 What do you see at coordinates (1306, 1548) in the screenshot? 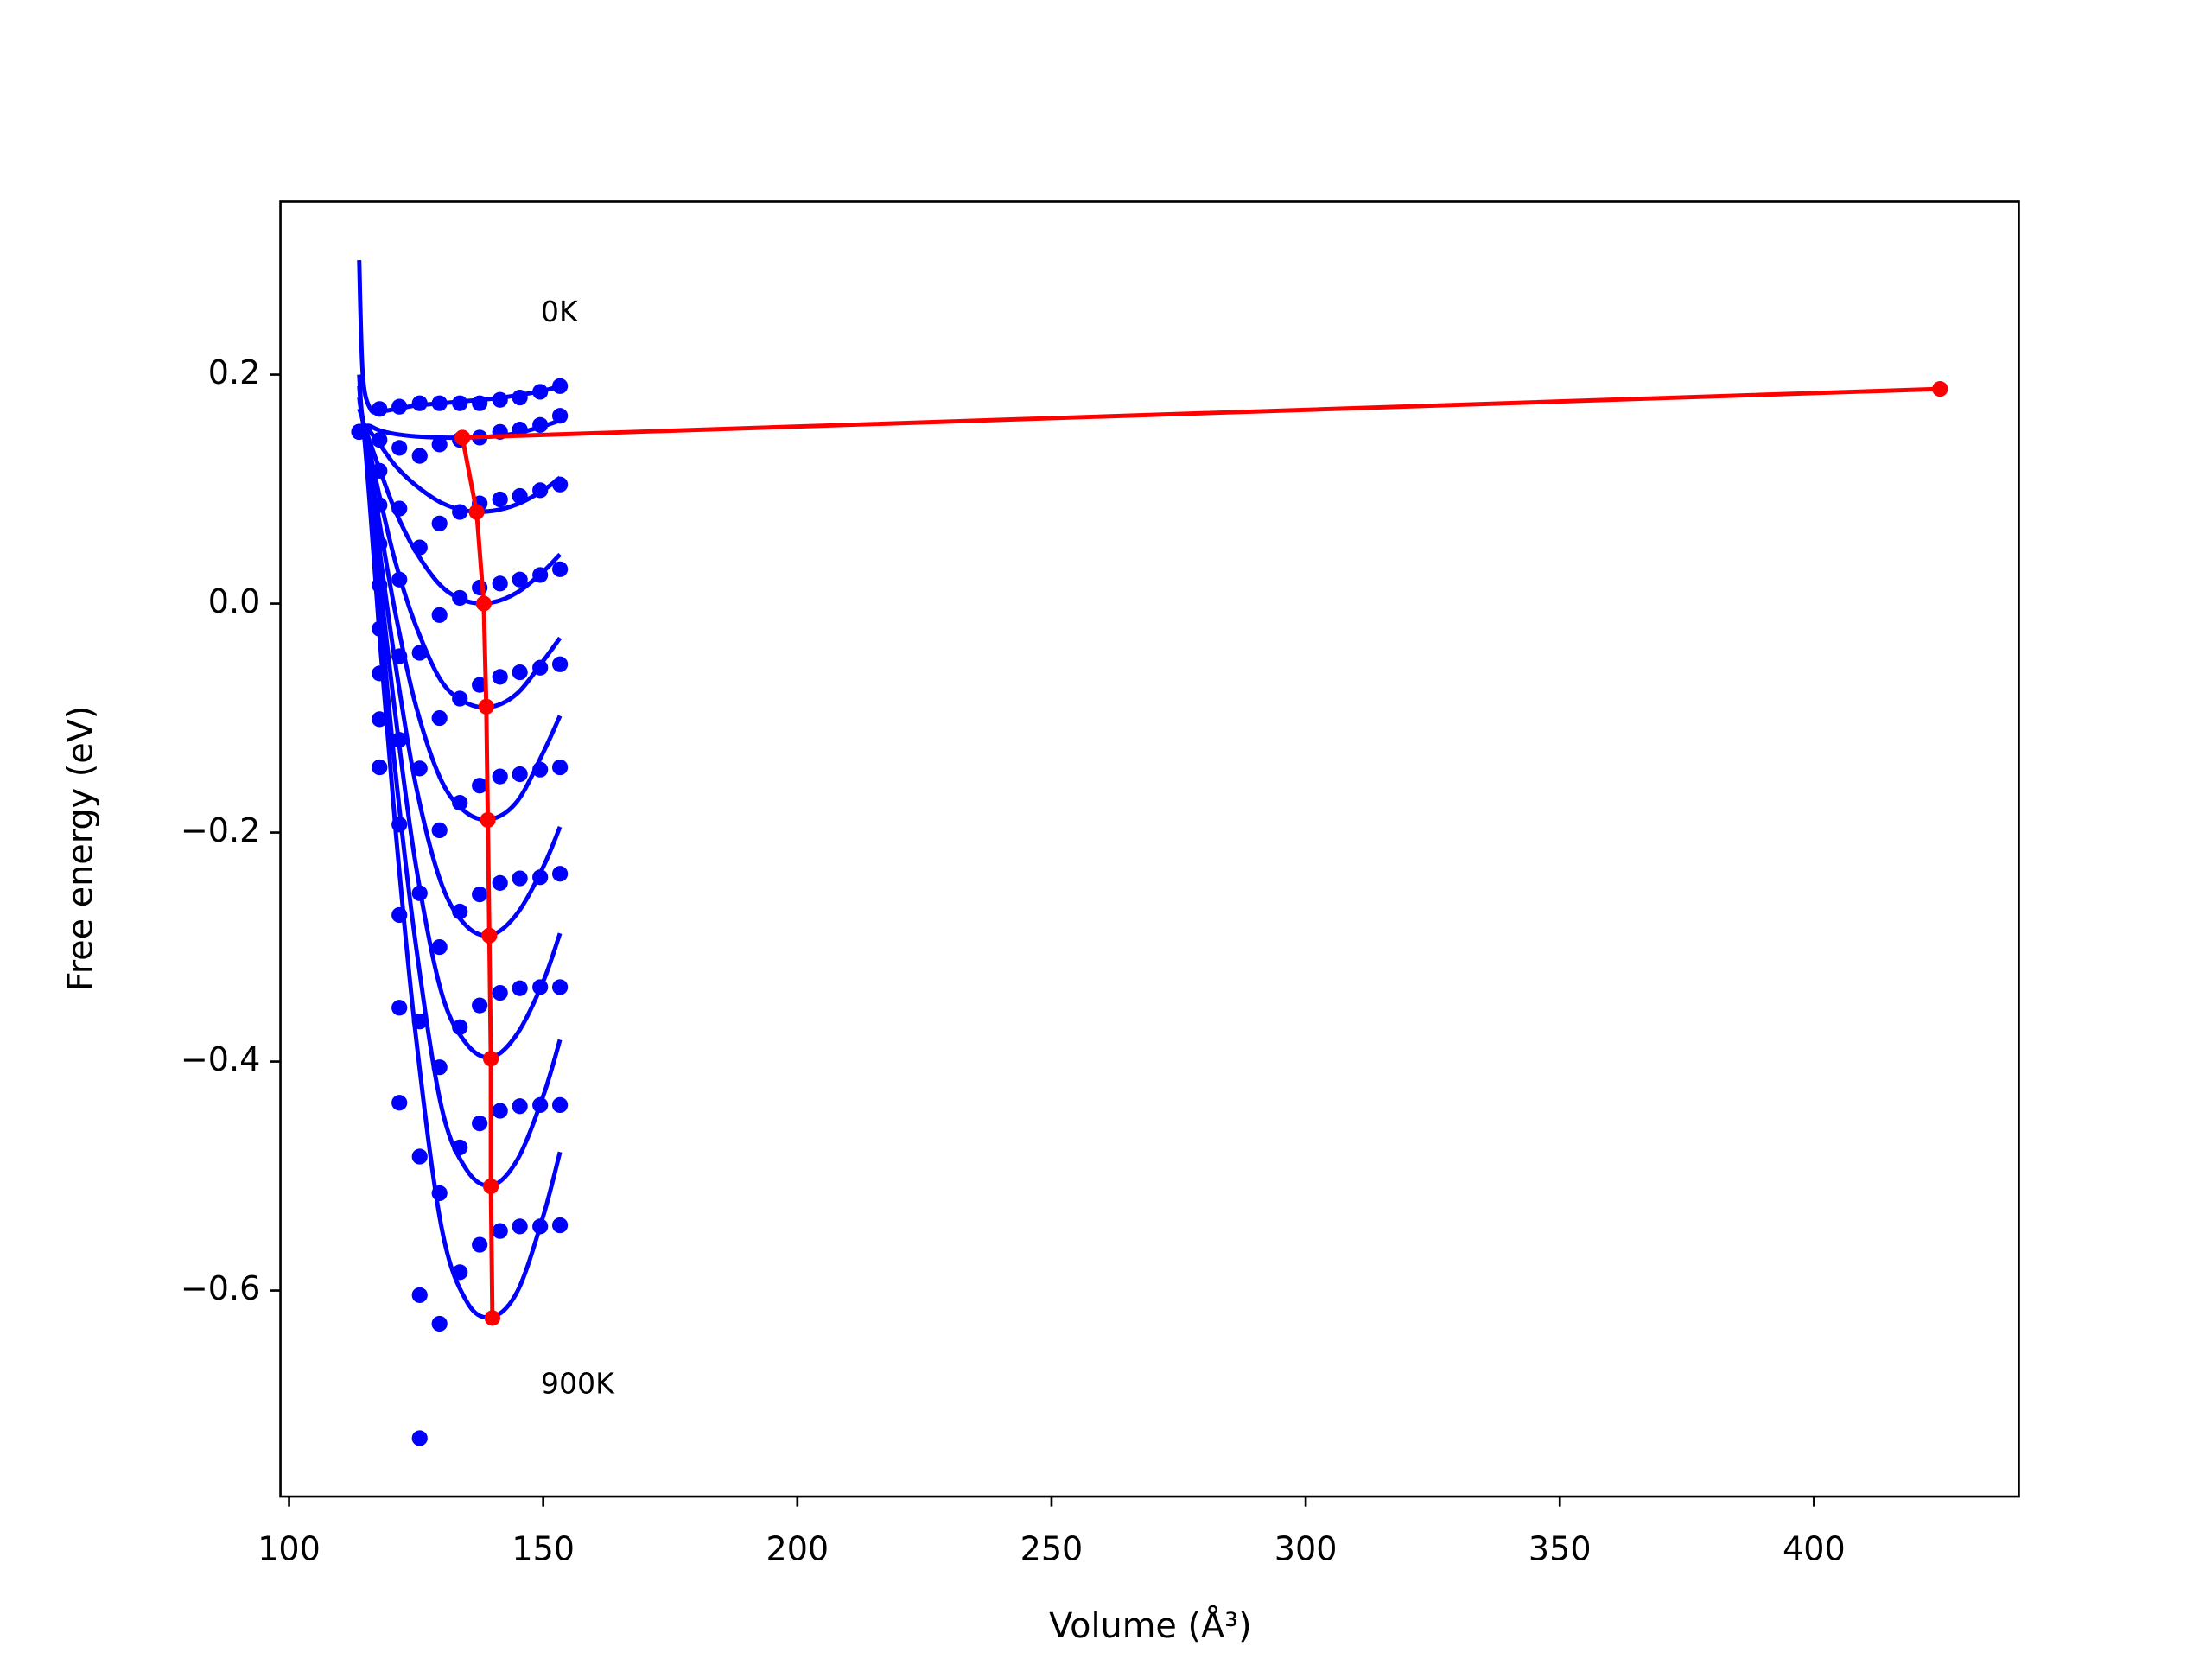
I see `x-tick-label: 300` at bounding box center [1306, 1548].